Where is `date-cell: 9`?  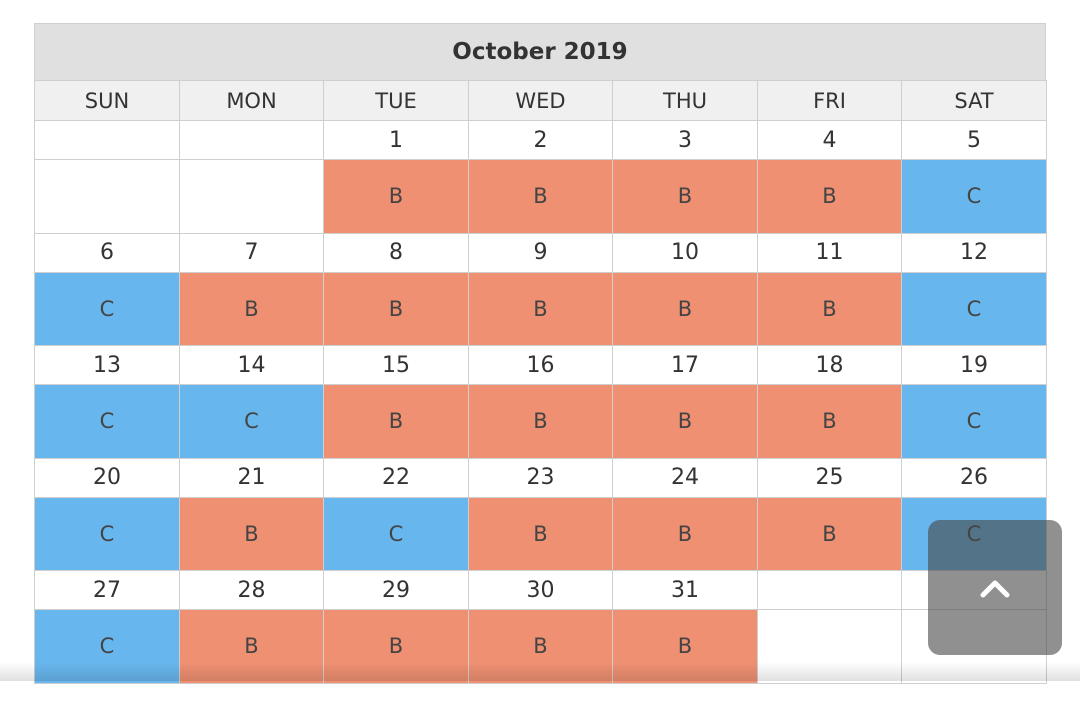 date-cell: 9 is located at coordinates (540, 252).